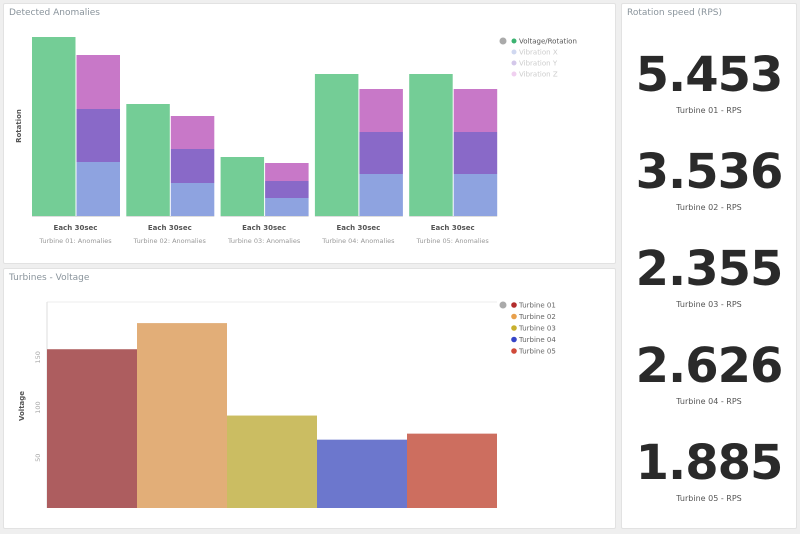  Describe the element at coordinates (38, 407) in the screenshot. I see `y-tick-label: 100` at that location.